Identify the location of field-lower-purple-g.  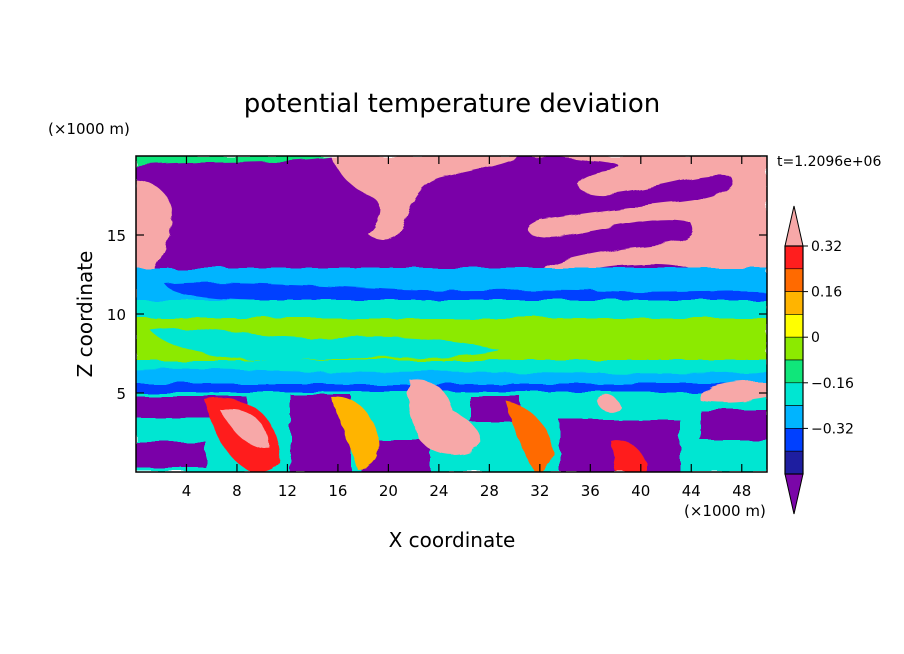
(733, 425).